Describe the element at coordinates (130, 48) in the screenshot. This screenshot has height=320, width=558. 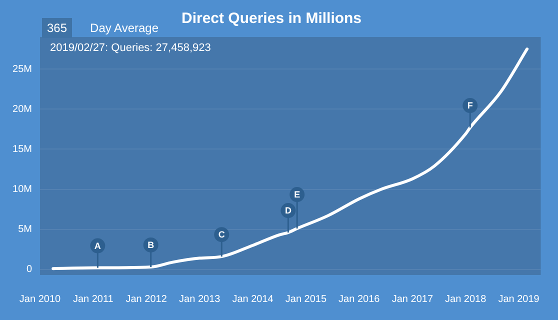
I see `annotation: 2019/02/27: Queries: 27,458,923` at that location.